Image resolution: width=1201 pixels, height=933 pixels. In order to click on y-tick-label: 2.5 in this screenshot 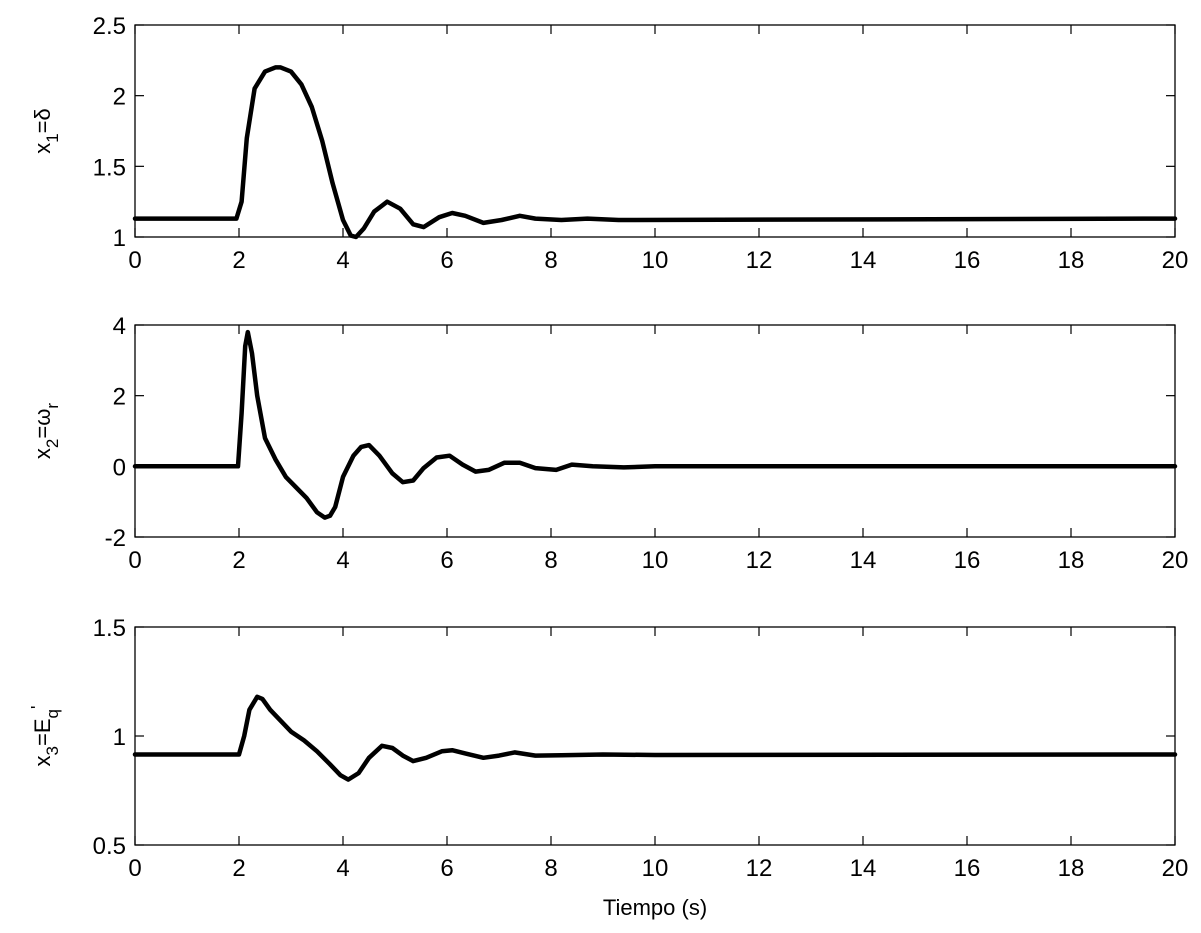, I will do `click(109, 26)`.